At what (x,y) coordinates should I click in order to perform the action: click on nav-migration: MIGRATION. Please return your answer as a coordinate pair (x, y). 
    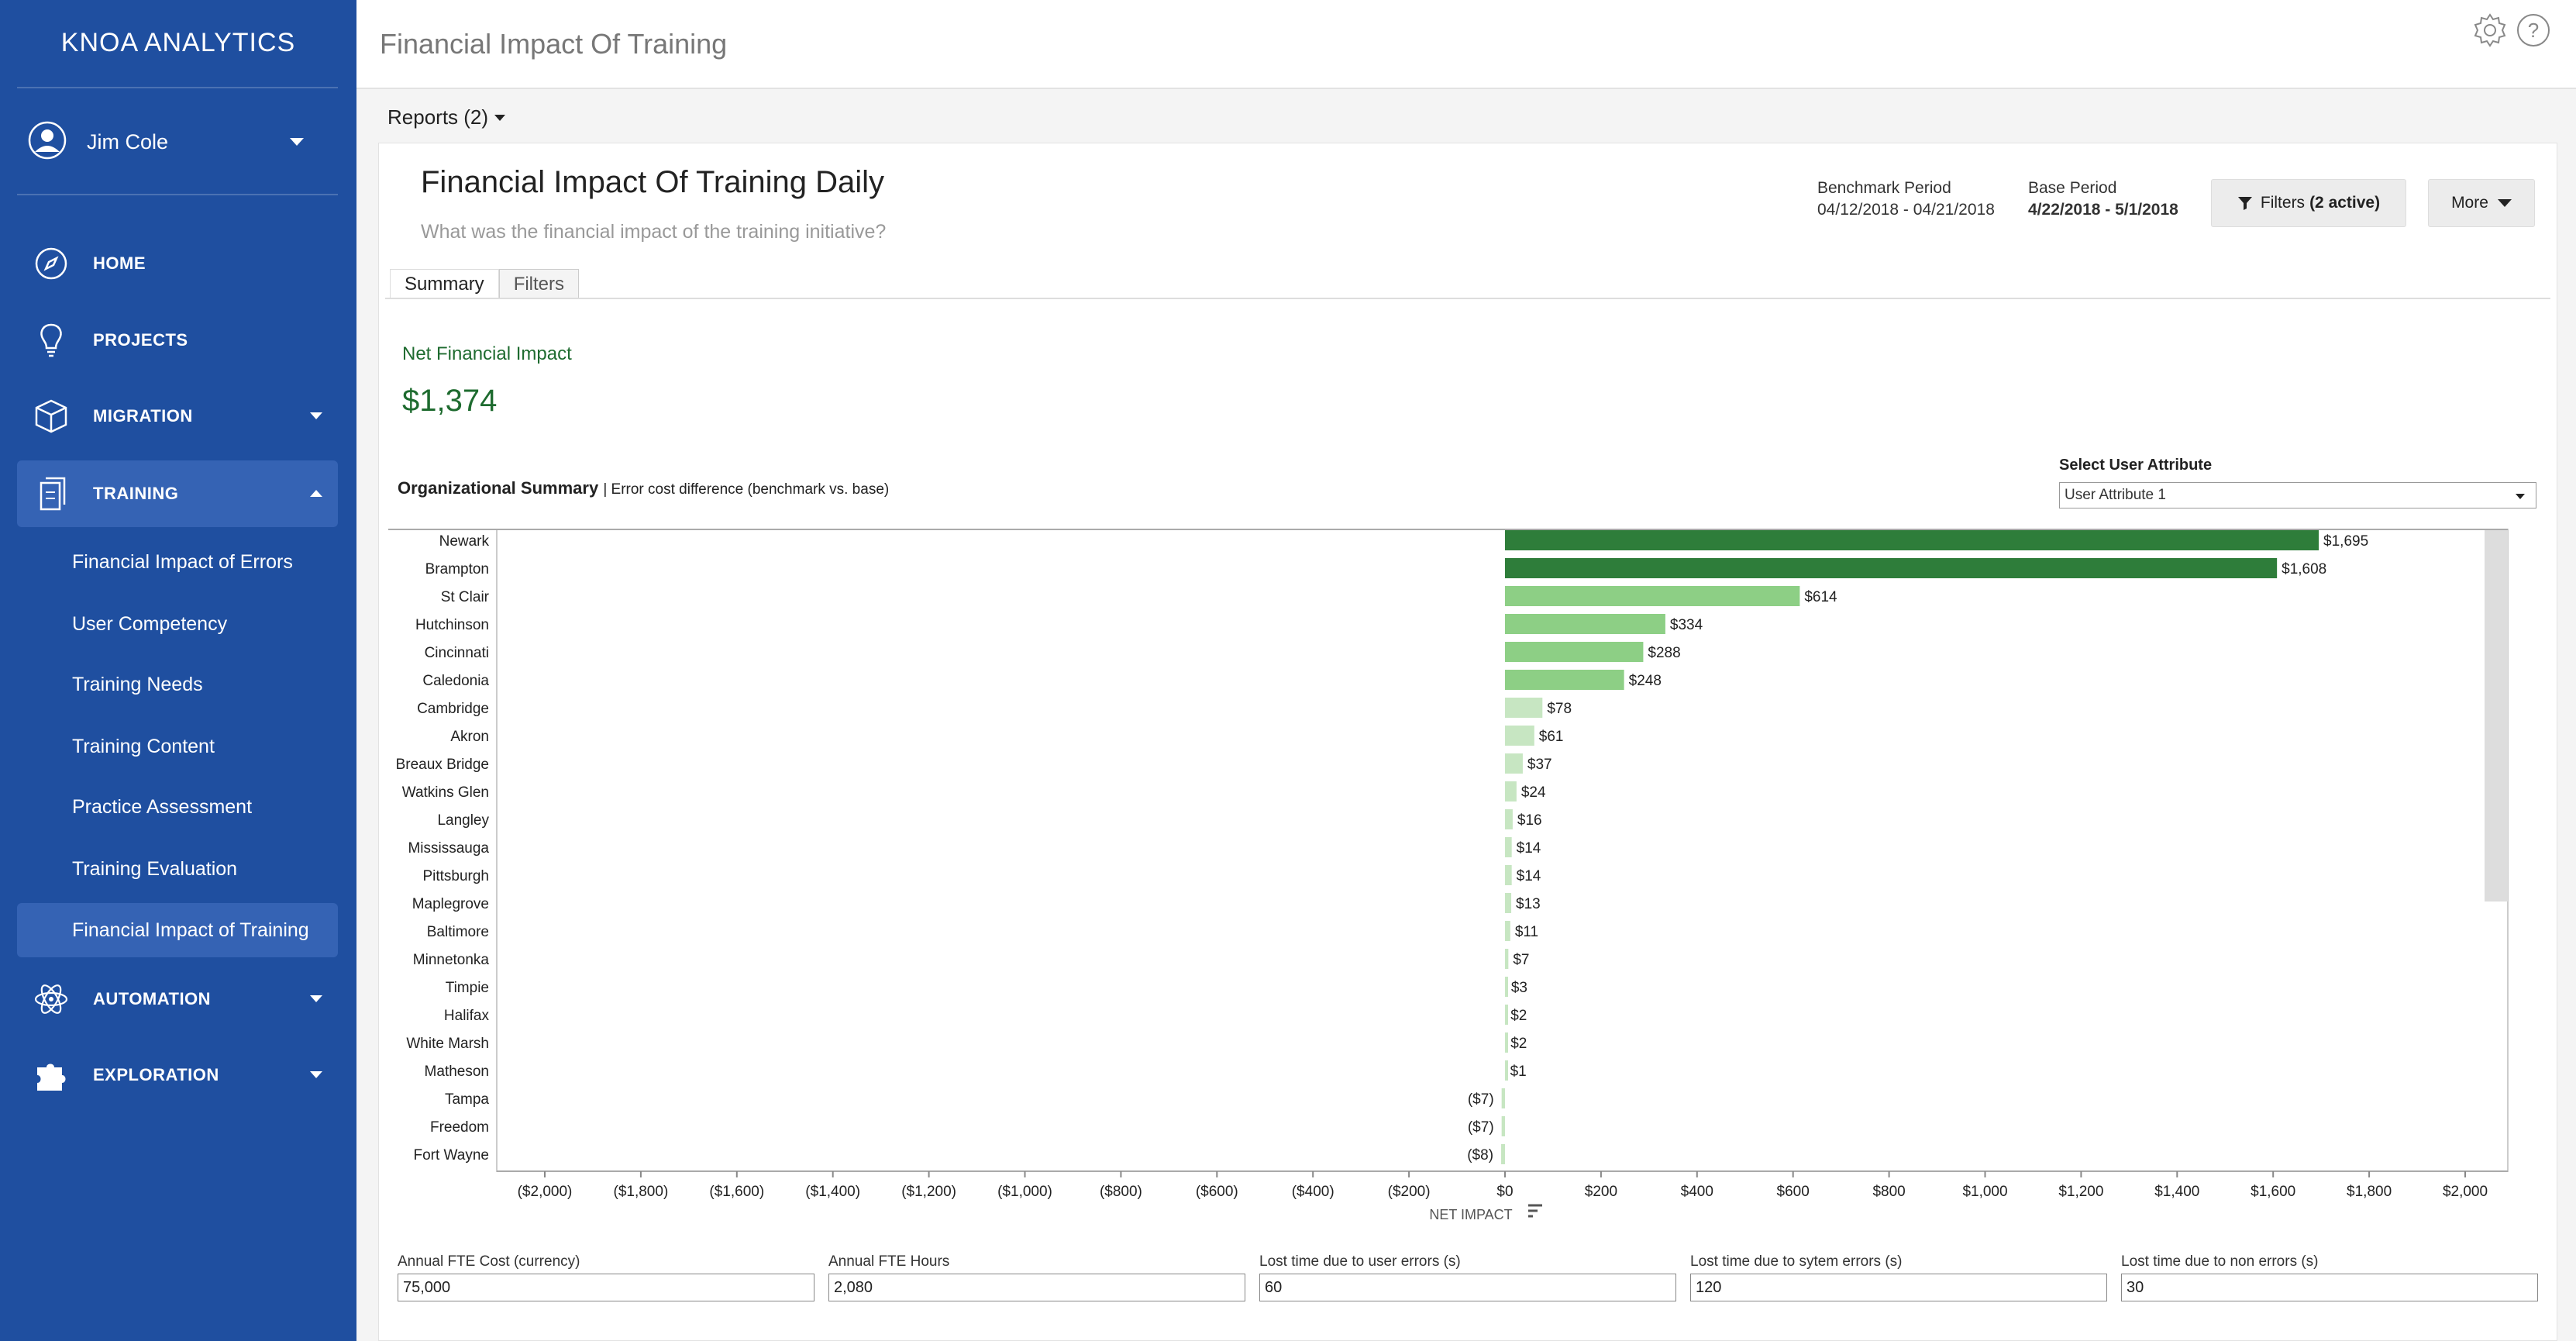
    Looking at the image, I should click on (177, 417).